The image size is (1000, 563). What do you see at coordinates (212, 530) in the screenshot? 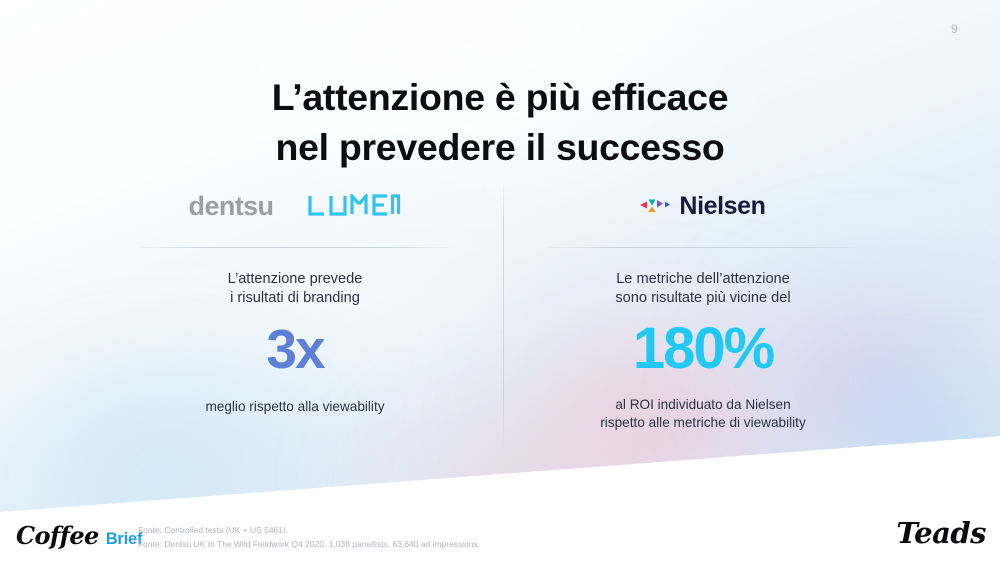
I see `source-note-line-1: Fonte: Controlled tests (UK + US 5461)` at bounding box center [212, 530].